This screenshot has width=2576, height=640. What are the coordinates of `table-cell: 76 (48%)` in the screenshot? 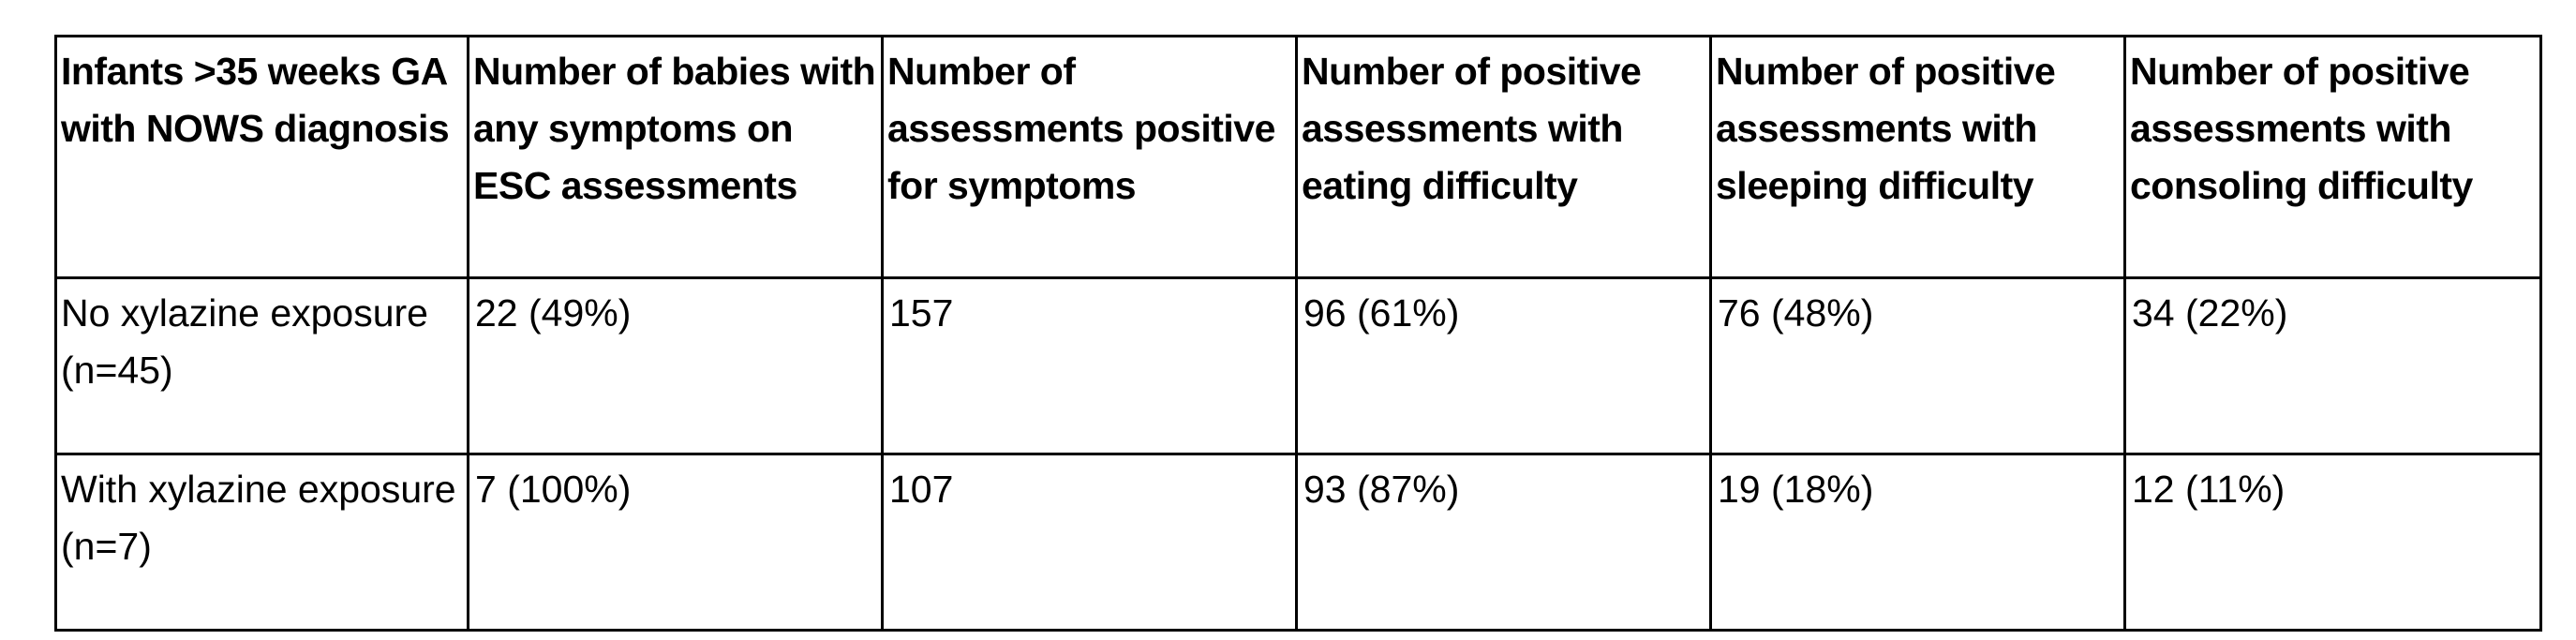 It's located at (1917, 365).